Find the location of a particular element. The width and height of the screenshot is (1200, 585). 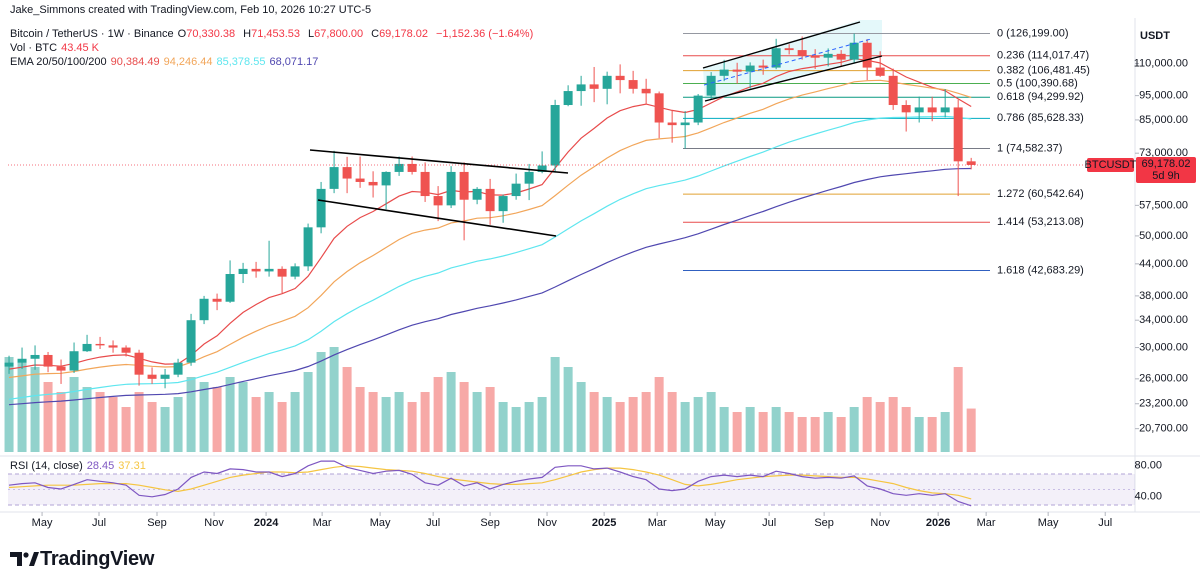

rsi-ma-value: 37.31 is located at coordinates (132, 466).